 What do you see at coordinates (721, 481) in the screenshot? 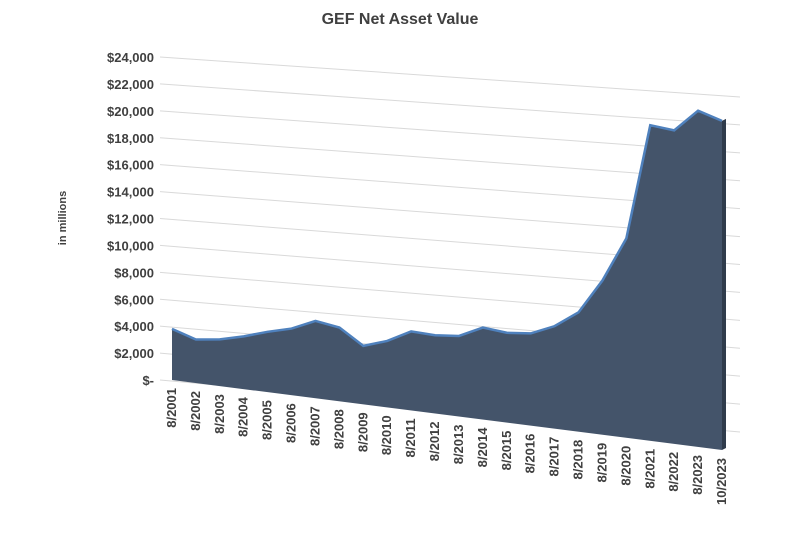
I see `x-tick-label: 10/2023` at bounding box center [721, 481].